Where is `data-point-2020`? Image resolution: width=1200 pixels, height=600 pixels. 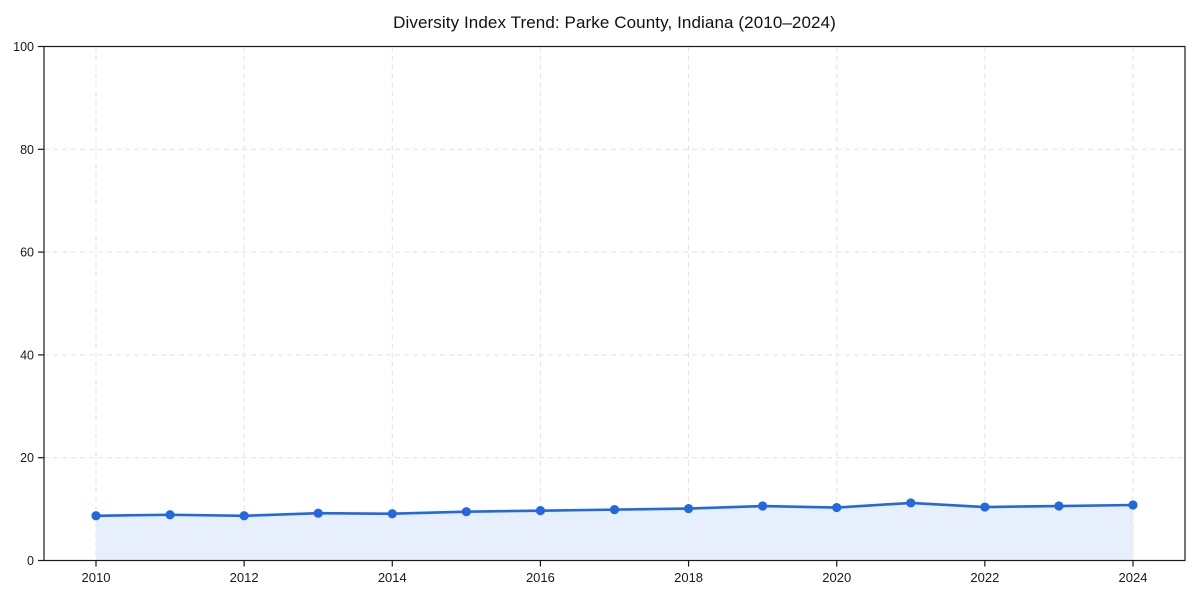
data-point-2020 is located at coordinates (837, 507).